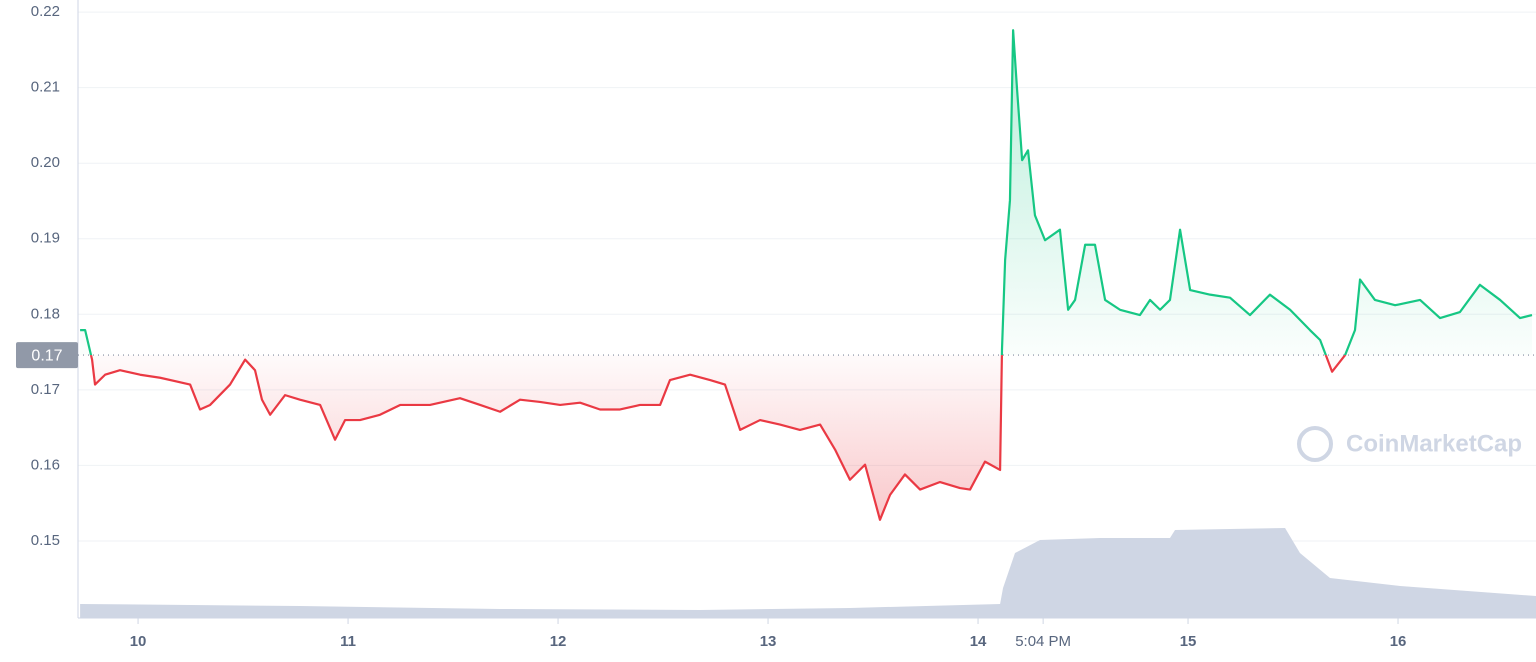 This screenshot has height=662, width=1536. Describe the element at coordinates (1398, 641) in the screenshot. I see `x-tick-label: 16` at that location.